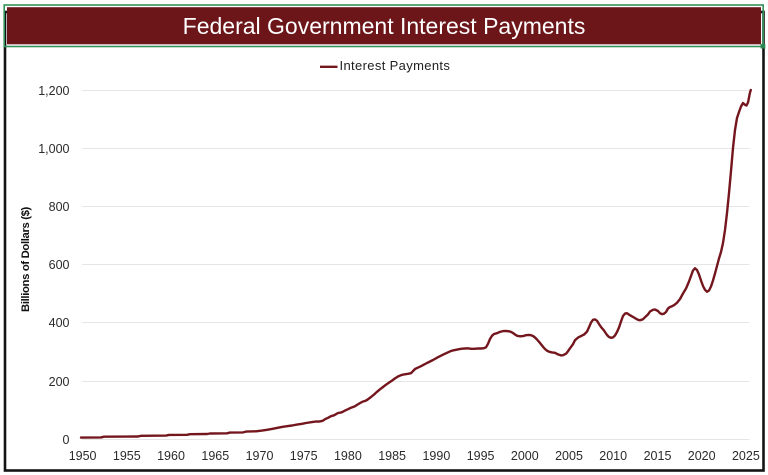 This screenshot has height=475, width=768. Describe the element at coordinates (53, 91) in the screenshot. I see `svg-text: 1,200` at that location.